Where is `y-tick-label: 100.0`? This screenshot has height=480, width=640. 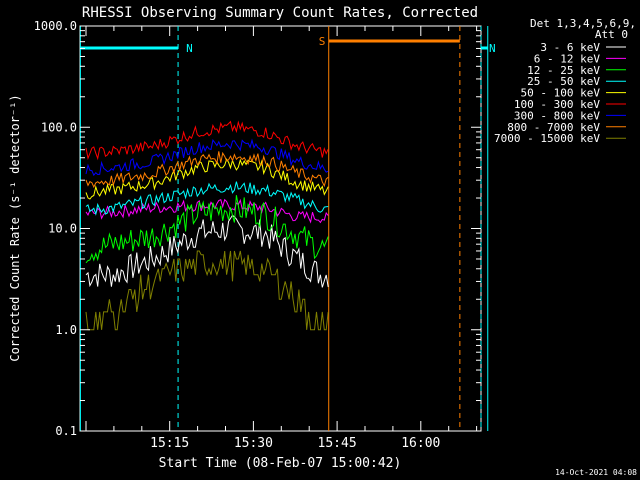
y-tick-label: 100.0 is located at coordinates (59, 127).